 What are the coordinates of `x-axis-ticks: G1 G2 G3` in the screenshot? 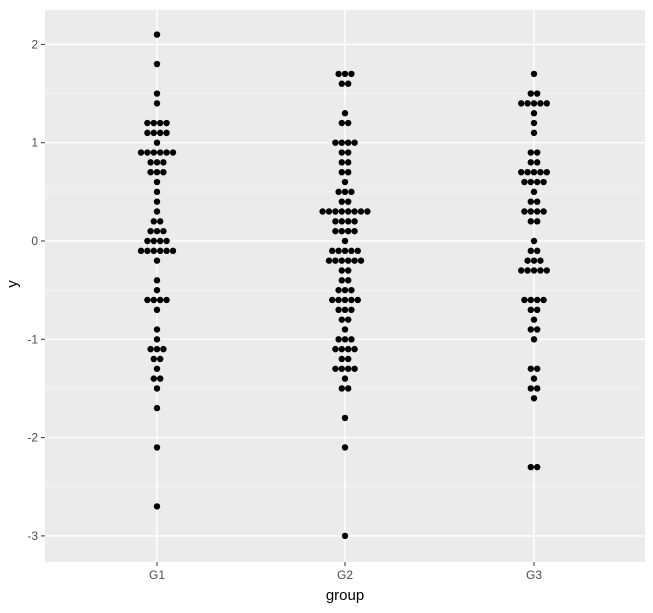 It's located at (345, 572).